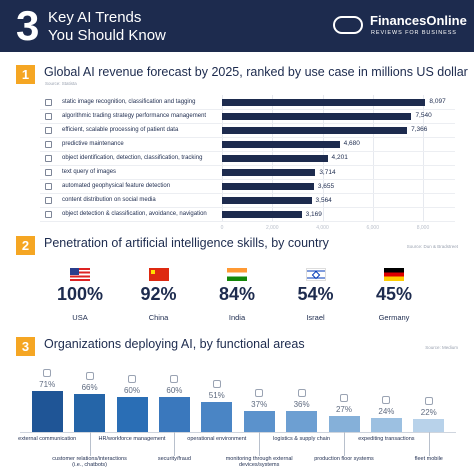 The height and width of the screenshot is (474, 474). What do you see at coordinates (302, 439) in the screenshot?
I see `category-label: logistics & supply chain` at bounding box center [302, 439].